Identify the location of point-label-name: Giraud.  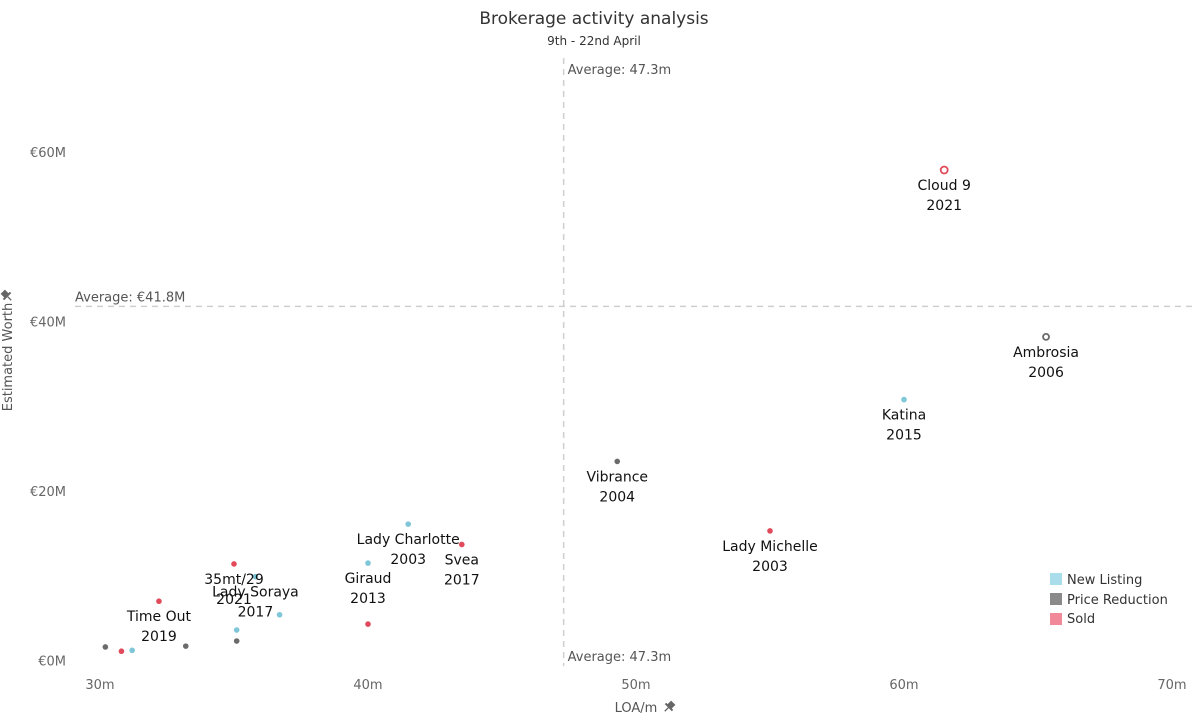
(368, 579).